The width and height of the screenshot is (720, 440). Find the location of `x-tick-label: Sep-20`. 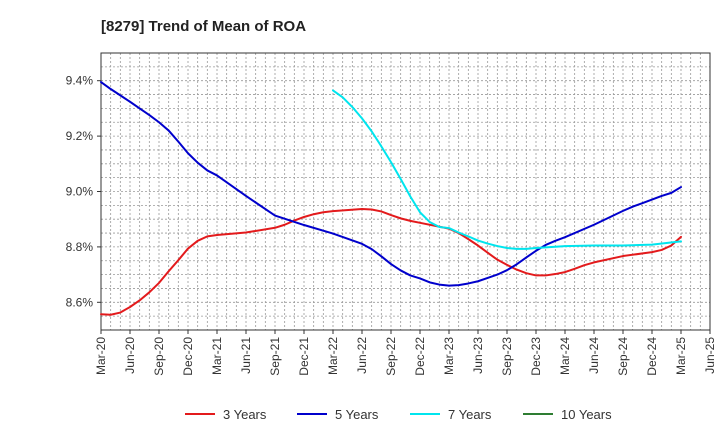

x-tick-label: Sep-20 is located at coordinates (159, 356).